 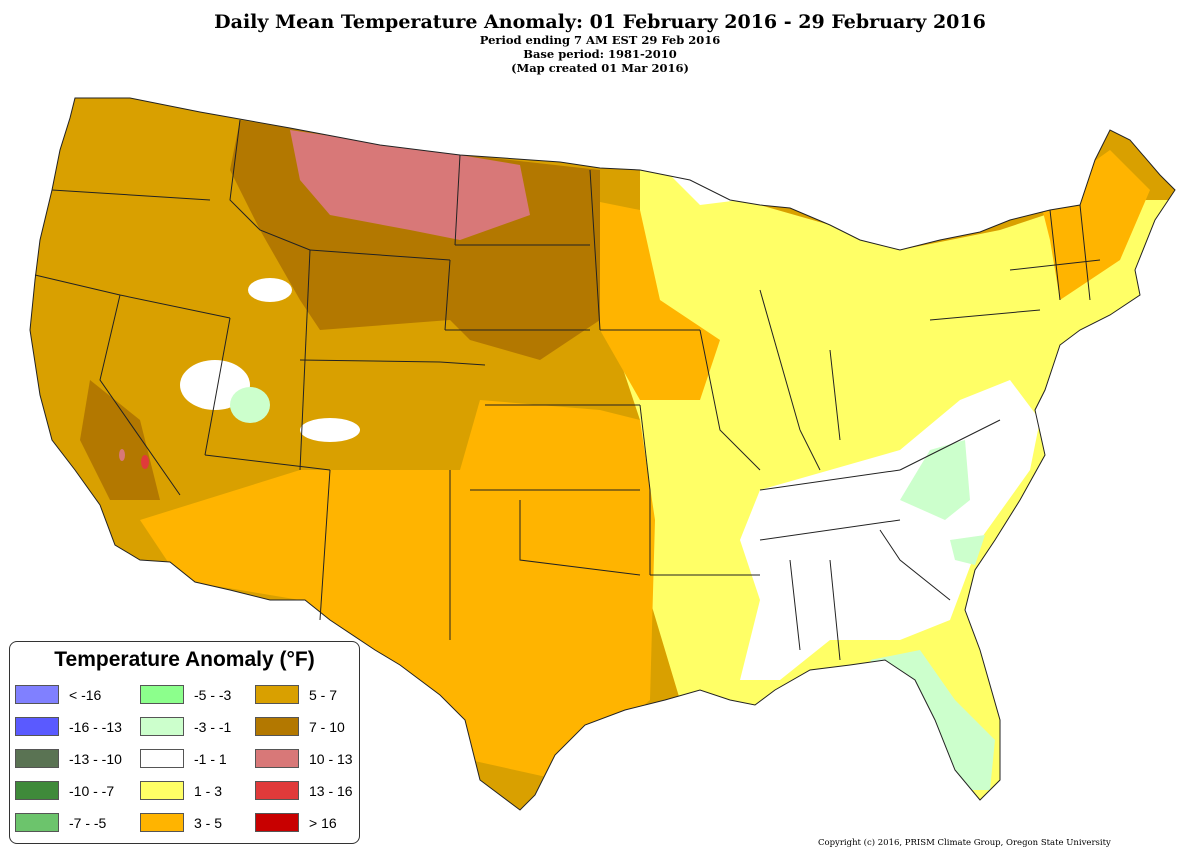 I want to click on legend-item: -5 - -3, so click(x=185, y=694).